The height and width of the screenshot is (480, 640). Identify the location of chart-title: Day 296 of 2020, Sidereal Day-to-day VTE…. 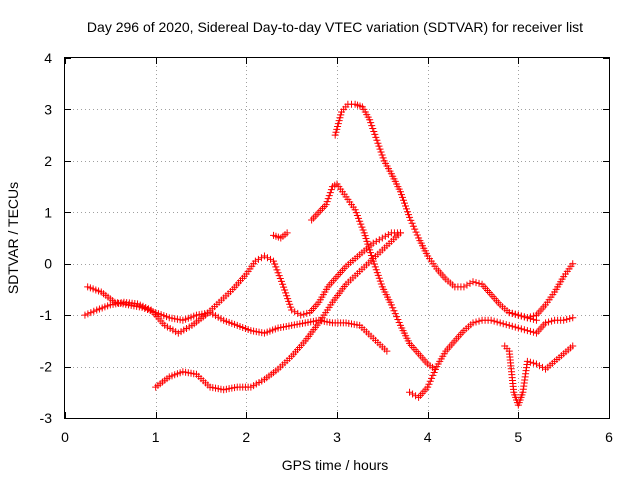
(335, 27).